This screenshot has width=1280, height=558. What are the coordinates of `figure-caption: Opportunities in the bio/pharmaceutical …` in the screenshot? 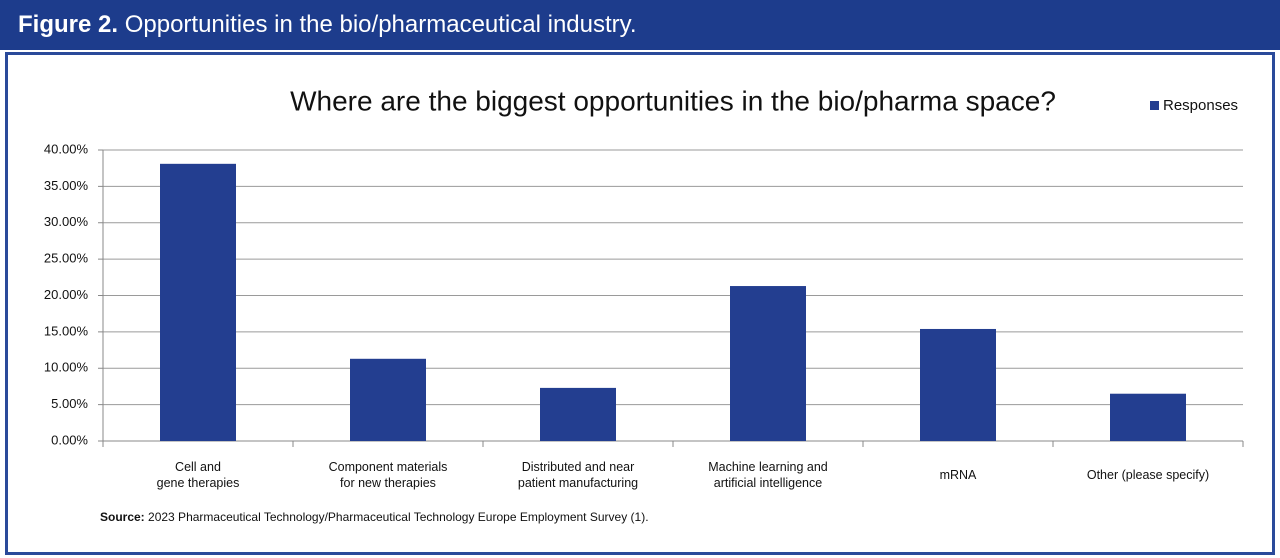 It's located at (380, 24).